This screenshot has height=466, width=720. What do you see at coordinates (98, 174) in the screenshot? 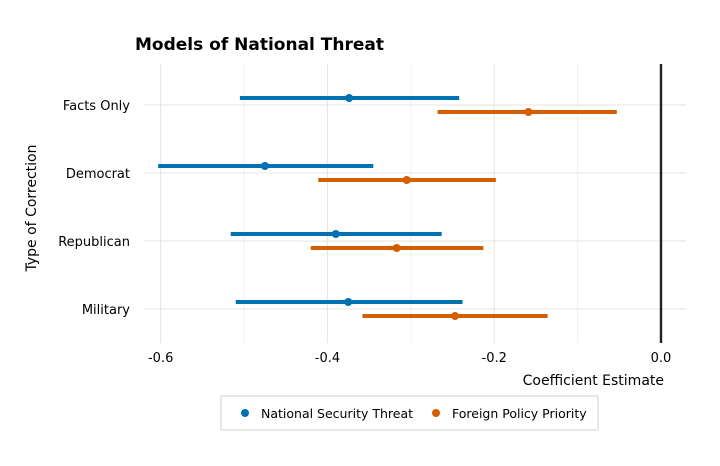
I see `y-tick-label-democrat: Democrat` at bounding box center [98, 174].